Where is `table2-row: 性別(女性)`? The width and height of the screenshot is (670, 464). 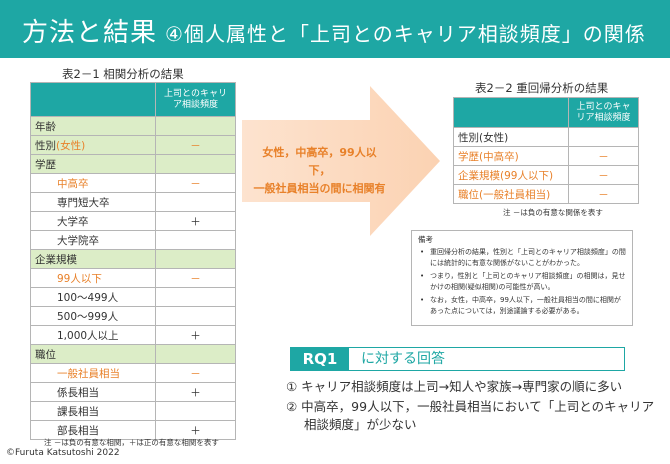 table2-row: 性別(女性) is located at coordinates (546, 137).